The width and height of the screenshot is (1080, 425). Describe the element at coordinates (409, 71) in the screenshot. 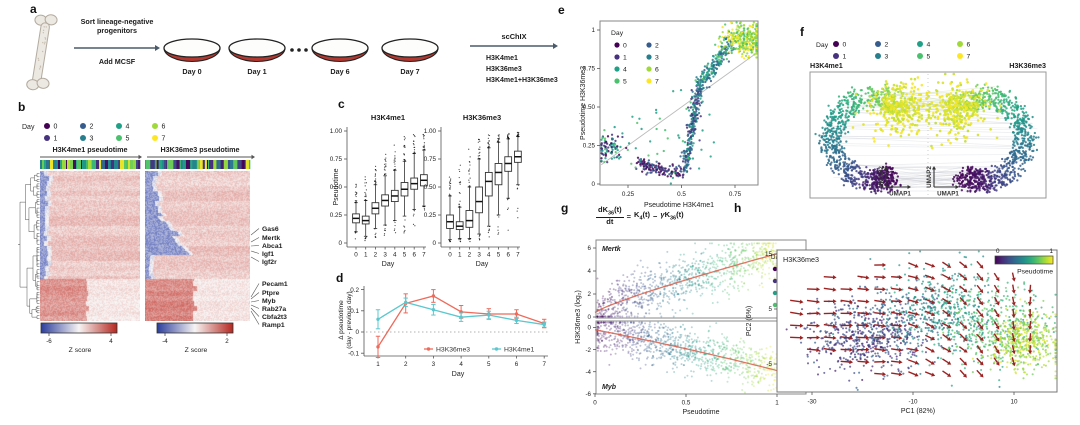

I see `svg-text: Day 7` at that location.